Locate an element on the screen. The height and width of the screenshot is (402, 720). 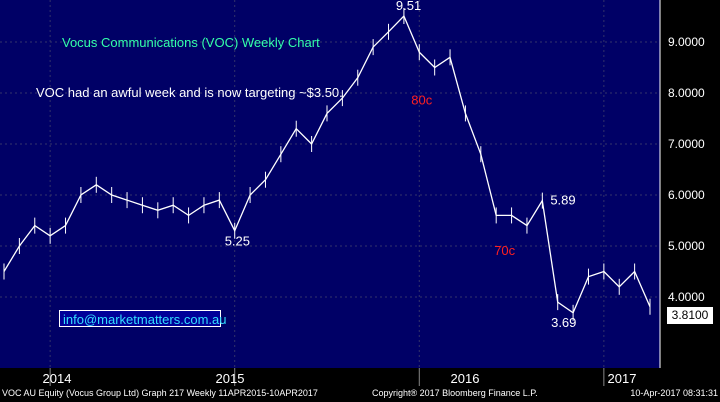
x-tick-label: 2015 is located at coordinates (230, 378).